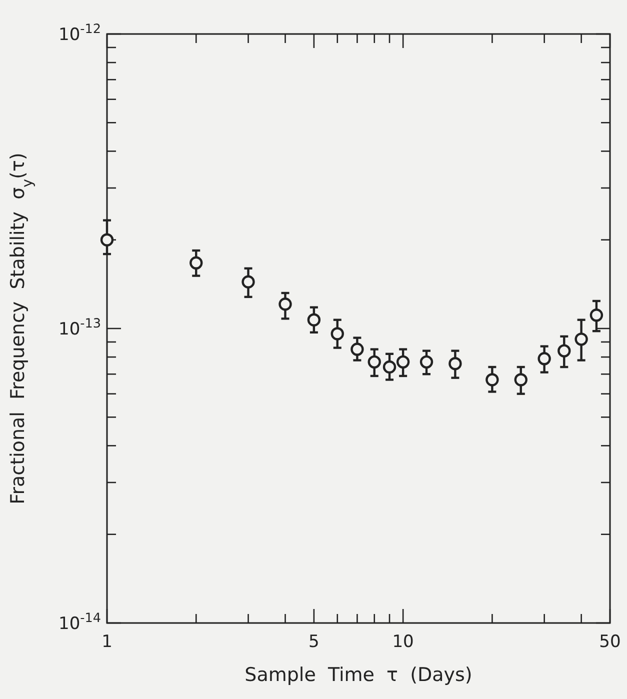 This screenshot has width=627, height=699. Describe the element at coordinates (107, 642) in the screenshot. I see `x-tick-label: 1` at that location.